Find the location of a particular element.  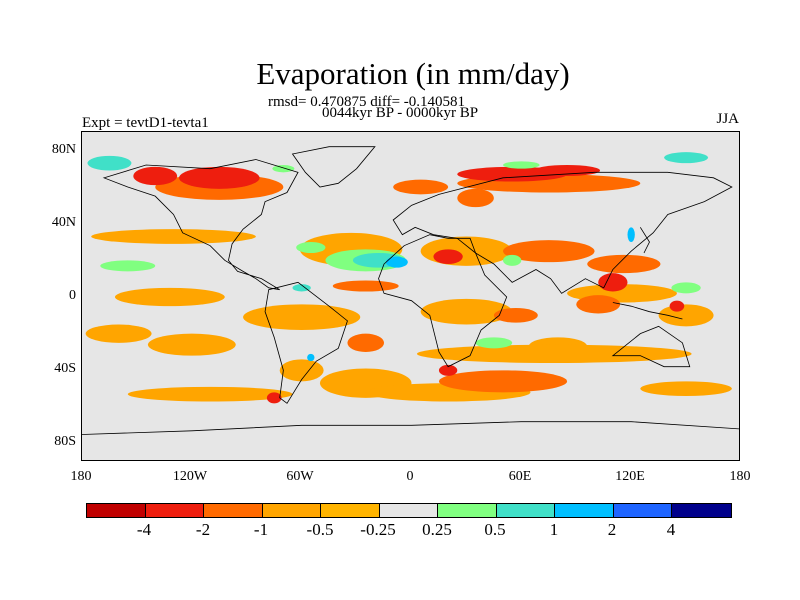

x-tick-label: 0 is located at coordinates (410, 476).